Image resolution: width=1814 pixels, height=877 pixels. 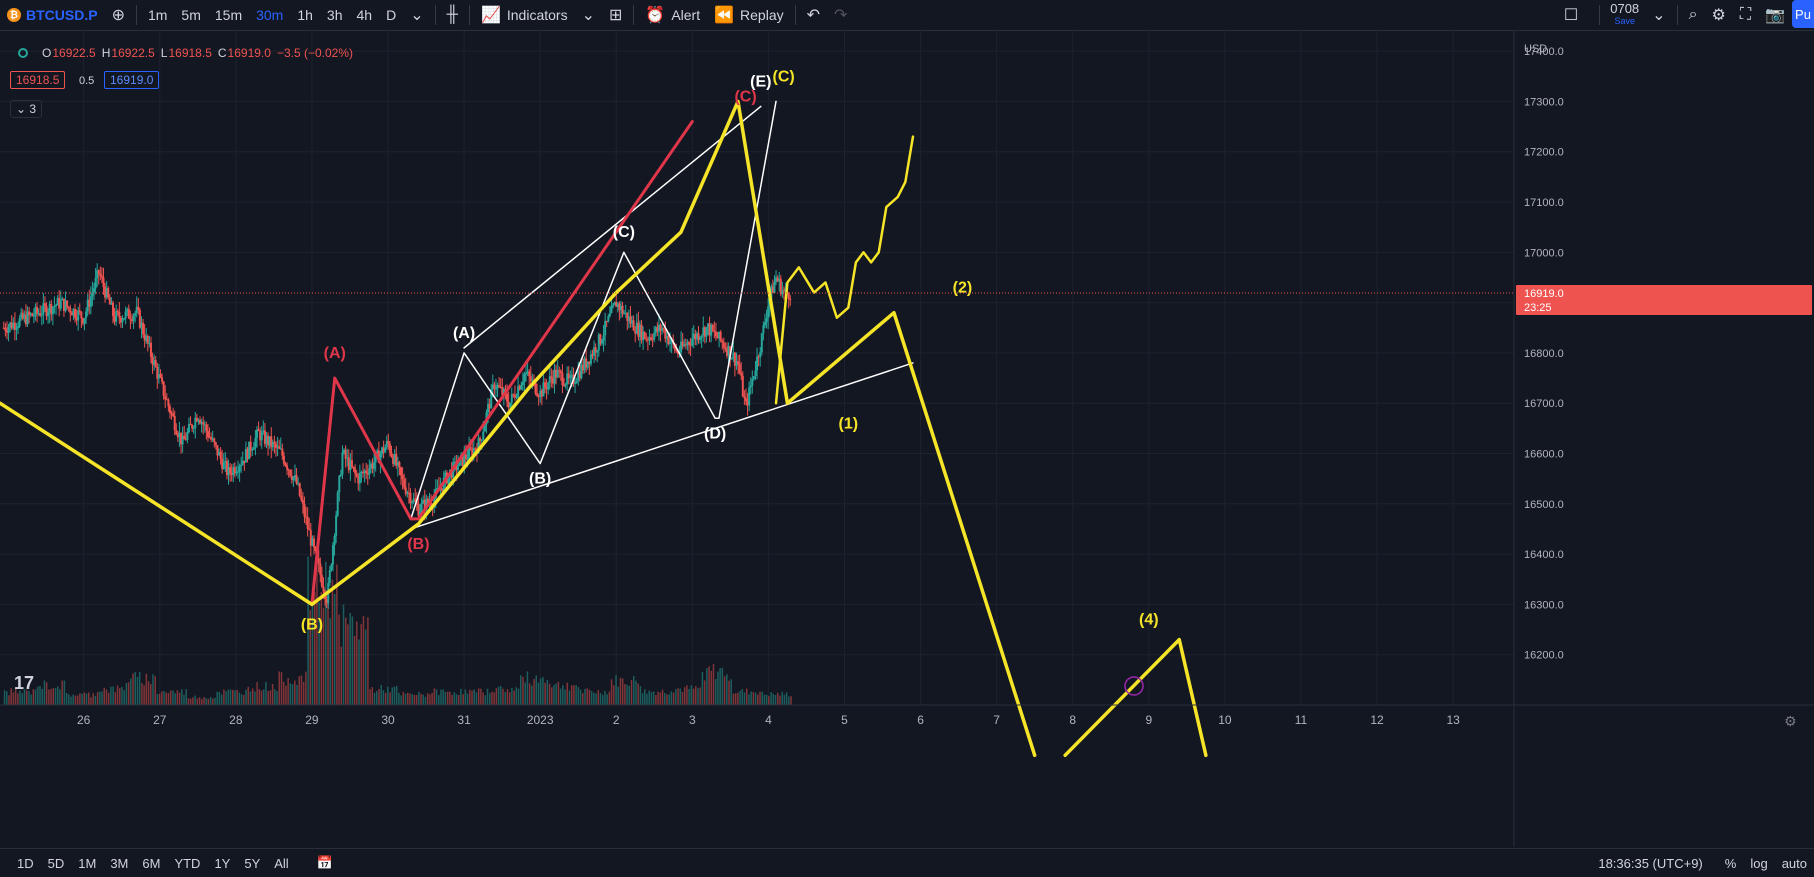 What do you see at coordinates (615, 15) in the screenshot?
I see `templates-icon: ⊞` at bounding box center [615, 15].